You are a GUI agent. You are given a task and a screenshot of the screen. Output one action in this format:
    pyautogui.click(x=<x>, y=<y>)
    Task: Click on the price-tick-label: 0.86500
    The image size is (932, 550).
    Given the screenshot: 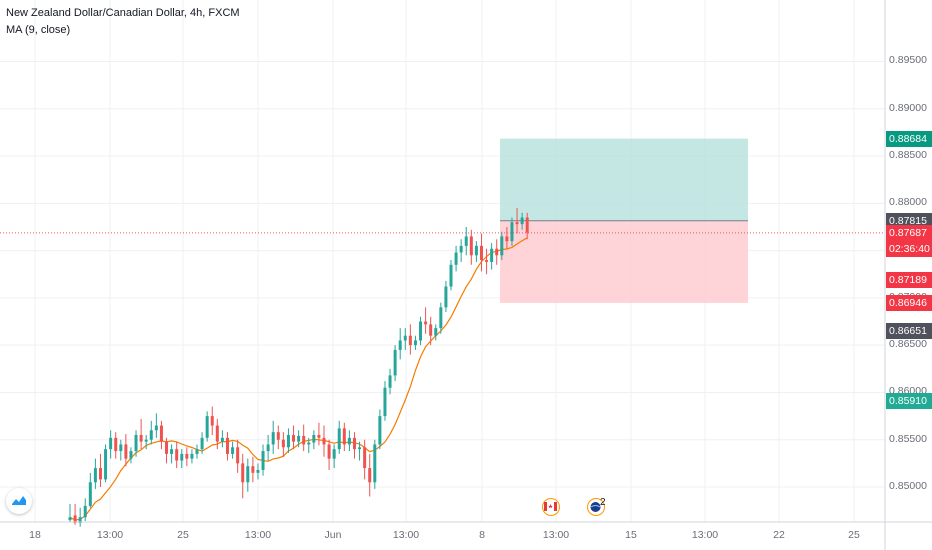 What is the action you would take?
    pyautogui.click(x=908, y=344)
    